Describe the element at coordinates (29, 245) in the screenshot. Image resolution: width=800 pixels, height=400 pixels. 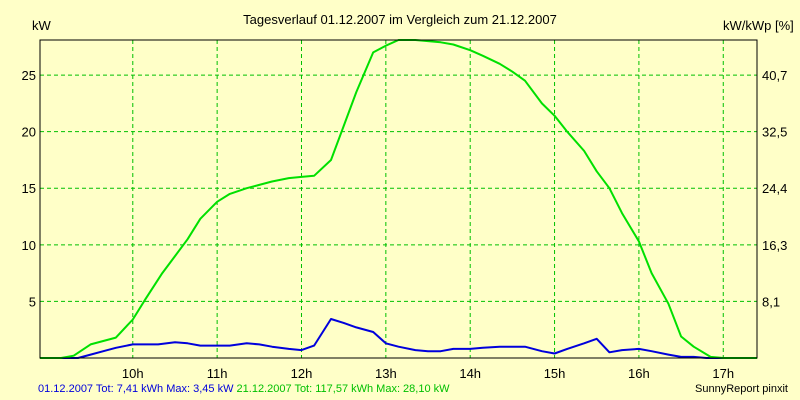
I see `y-tick-label-left: 10` at that location.